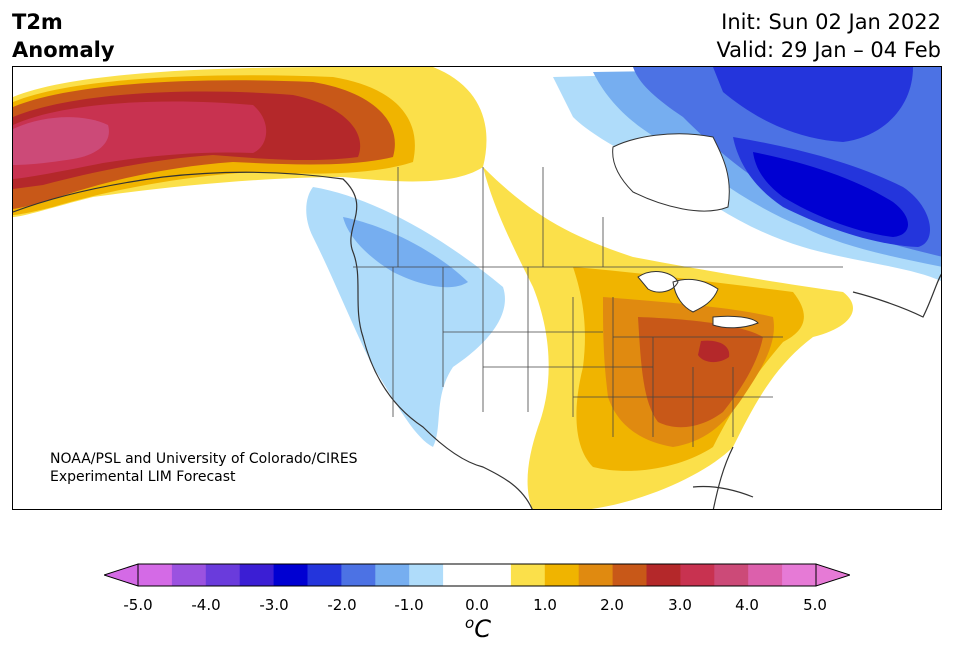  Describe the element at coordinates (828, 50) in the screenshot. I see `valid-date: Valid: 29 Jan – 04 Feb` at that location.